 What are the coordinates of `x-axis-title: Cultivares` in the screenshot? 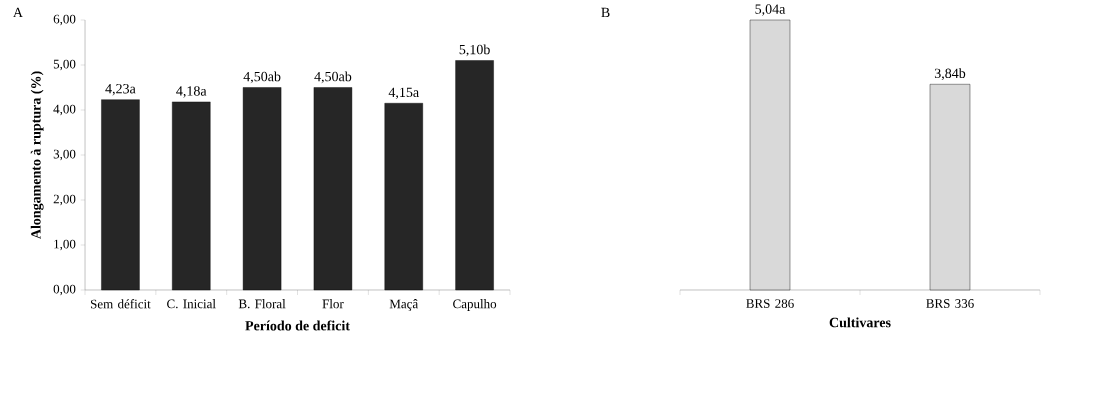 It's located at (860, 322).